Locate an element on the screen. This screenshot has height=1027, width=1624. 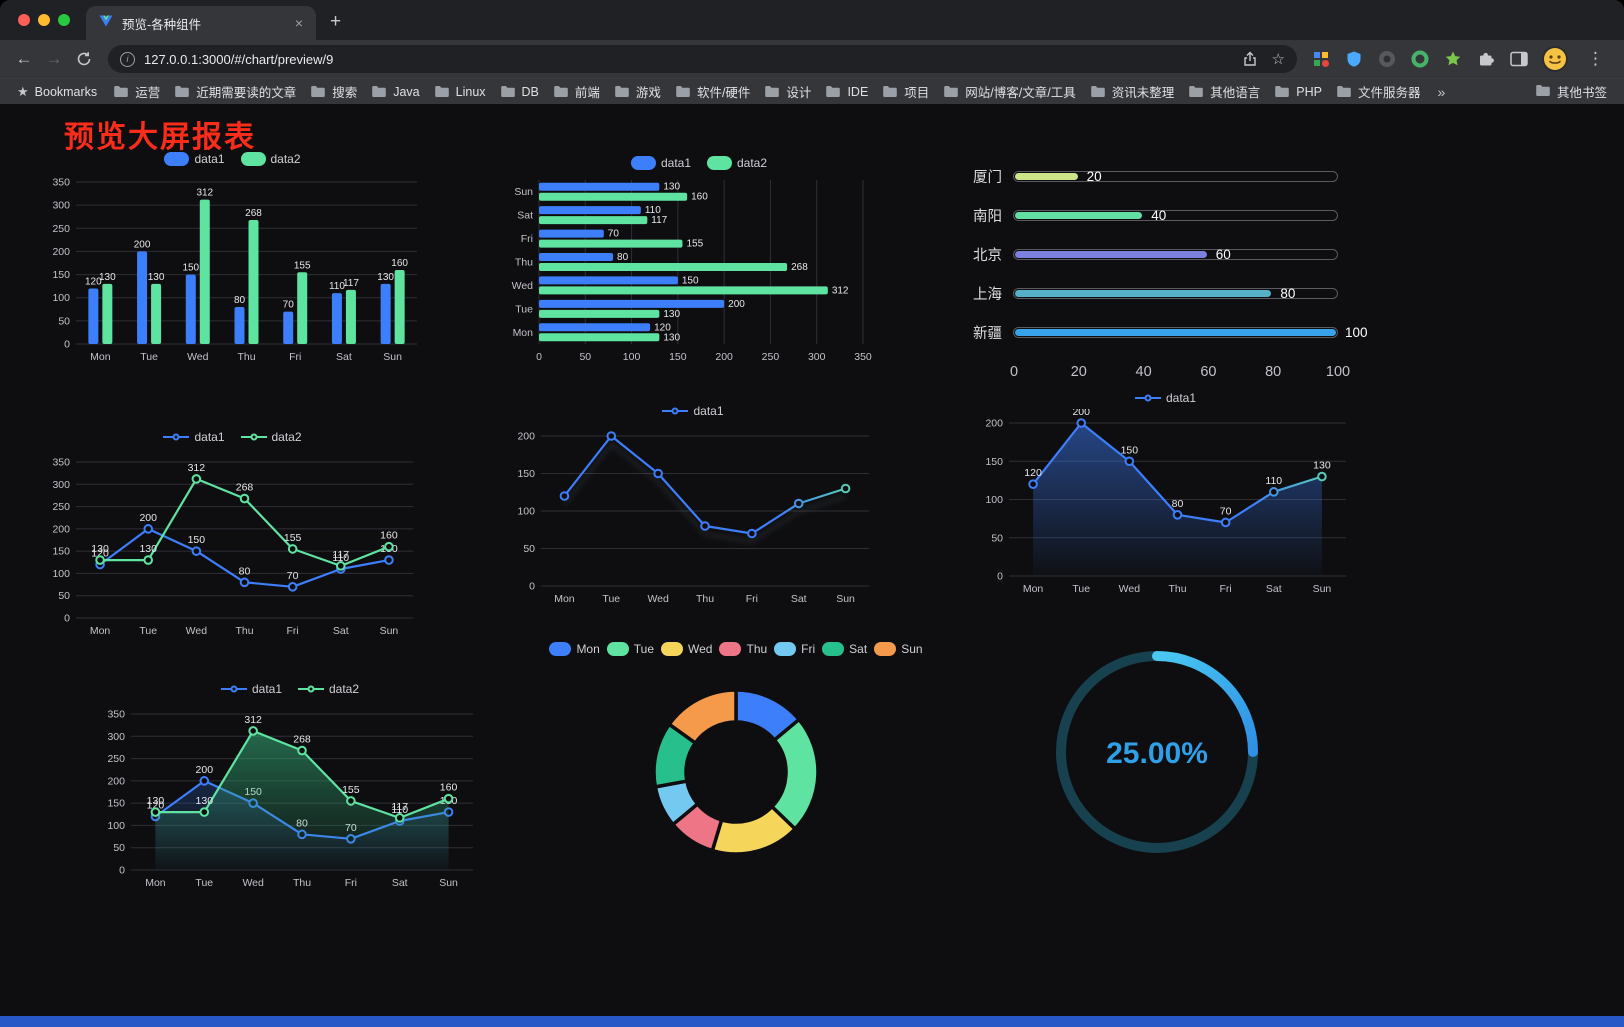
browser-tab: 预览-各种组件 × is located at coordinates (201, 23).